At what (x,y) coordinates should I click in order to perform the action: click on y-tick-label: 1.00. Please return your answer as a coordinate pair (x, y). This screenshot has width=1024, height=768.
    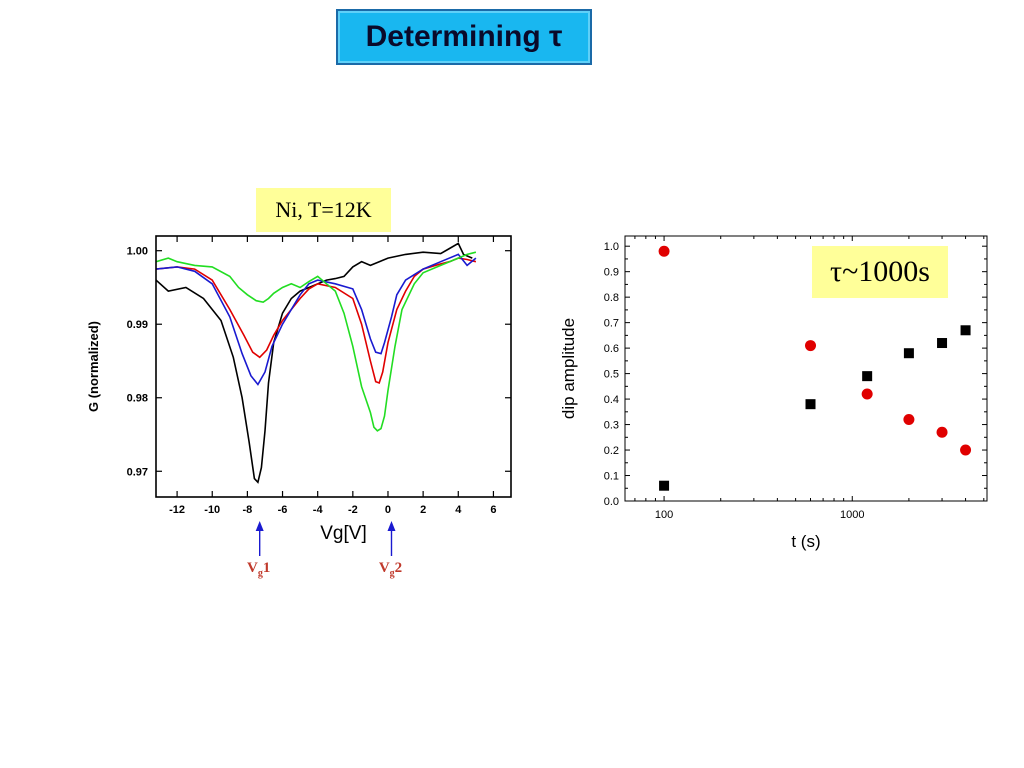
    Looking at the image, I should click on (137, 252).